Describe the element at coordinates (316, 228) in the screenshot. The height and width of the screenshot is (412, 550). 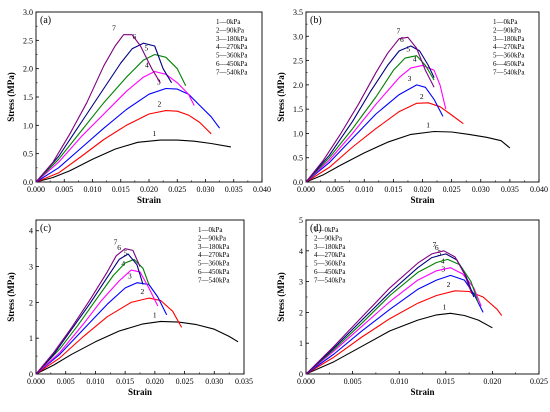
I see `panel-label: (d)` at that location.